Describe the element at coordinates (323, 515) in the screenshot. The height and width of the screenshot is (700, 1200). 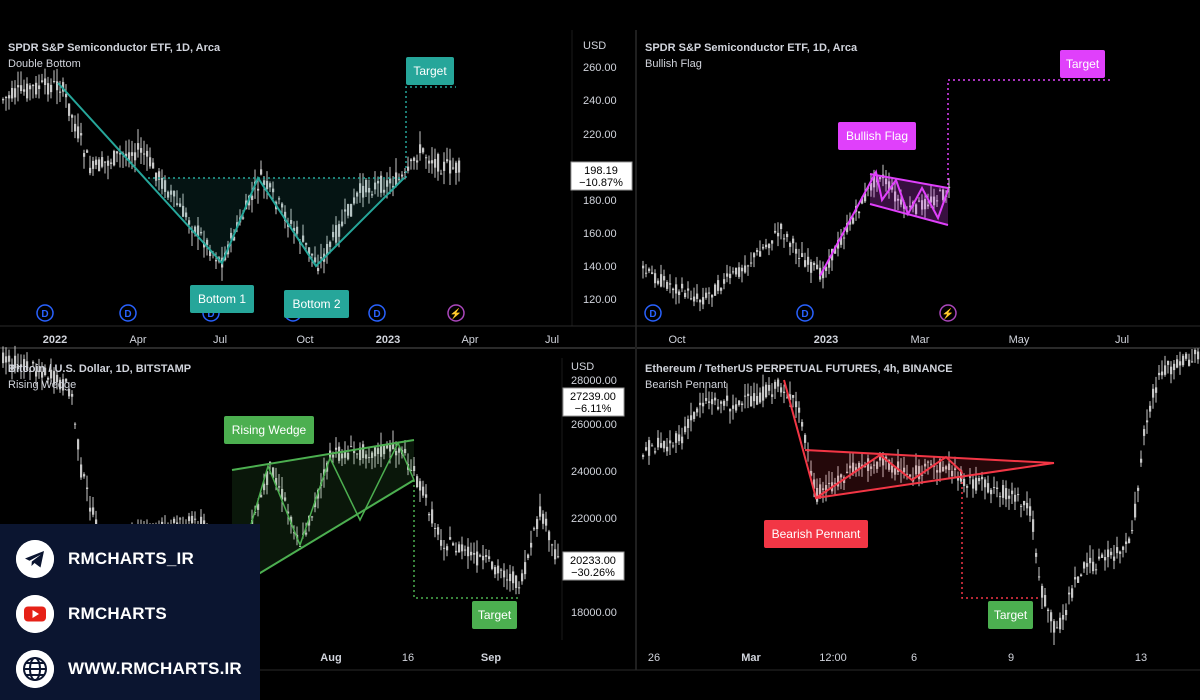
I see `p3-wedge-fill` at that location.